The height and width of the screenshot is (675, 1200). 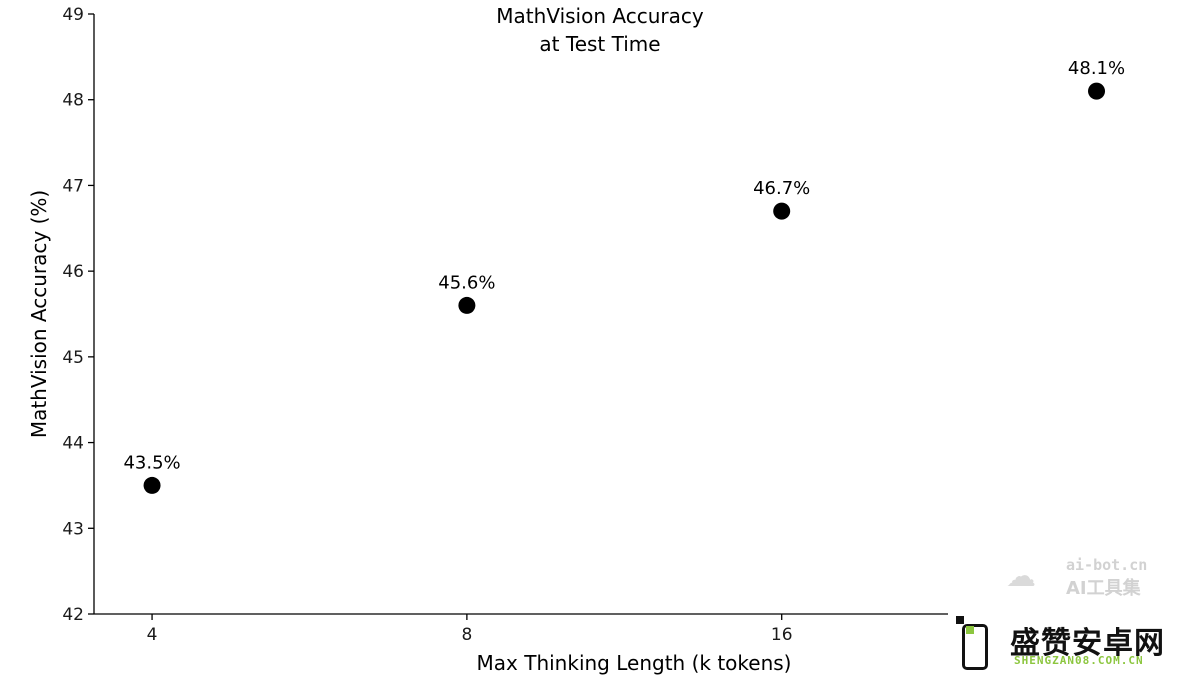 I want to click on y-tick-label: 44, so click(x=73, y=444).